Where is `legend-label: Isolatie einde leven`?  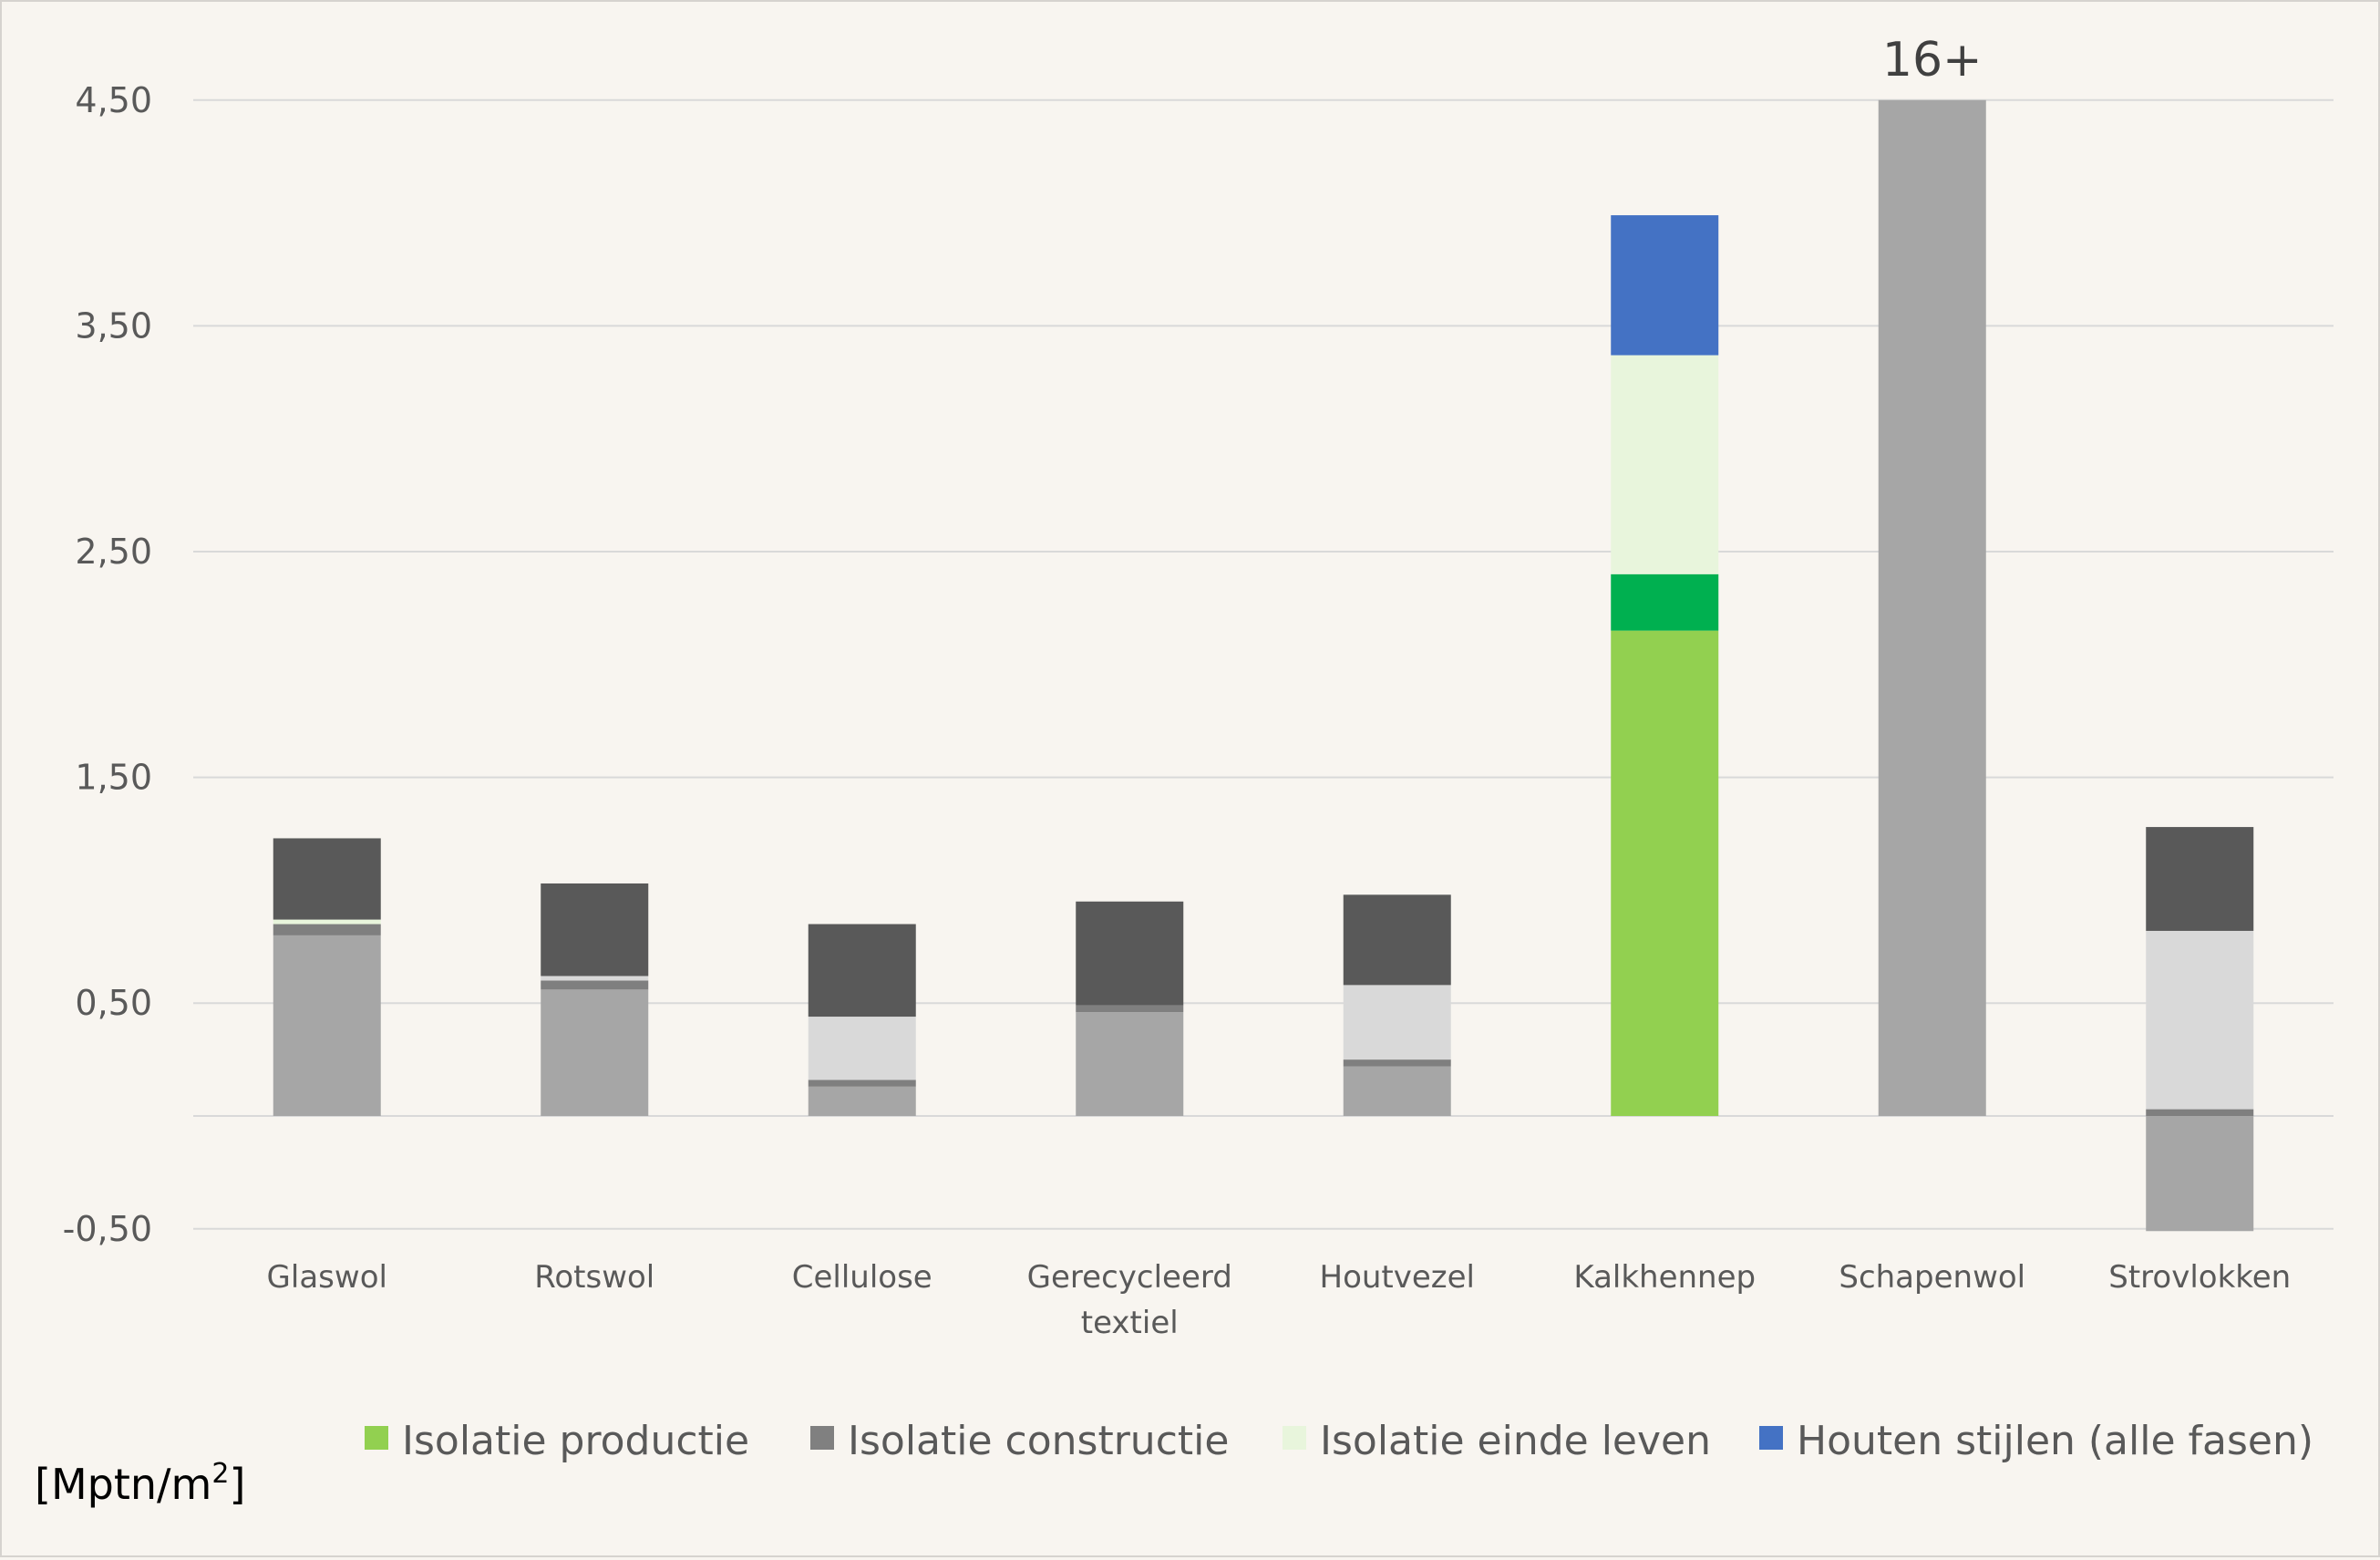
legend-label: Isolatie einde leven is located at coordinates (1516, 1441).